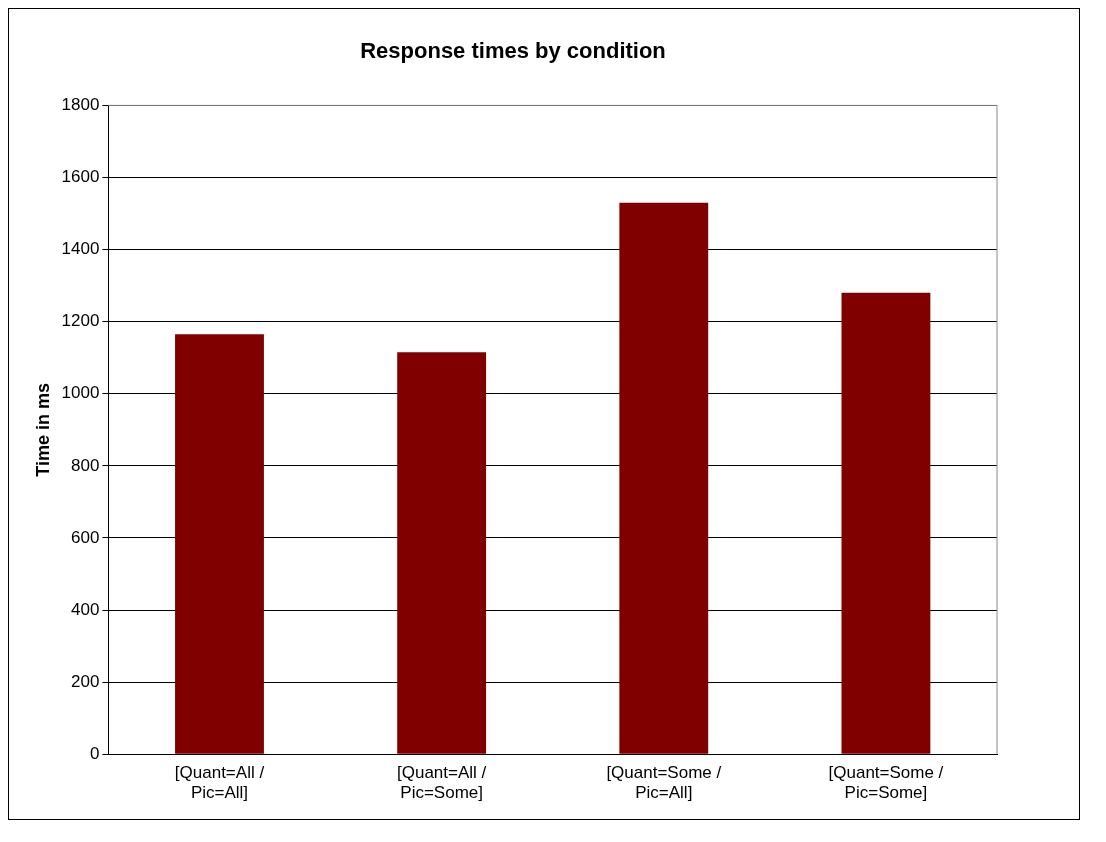 This screenshot has width=1106, height=842. What do you see at coordinates (219, 783) in the screenshot?
I see `x-tick-label: [Quant=All / Pic=All]` at bounding box center [219, 783].